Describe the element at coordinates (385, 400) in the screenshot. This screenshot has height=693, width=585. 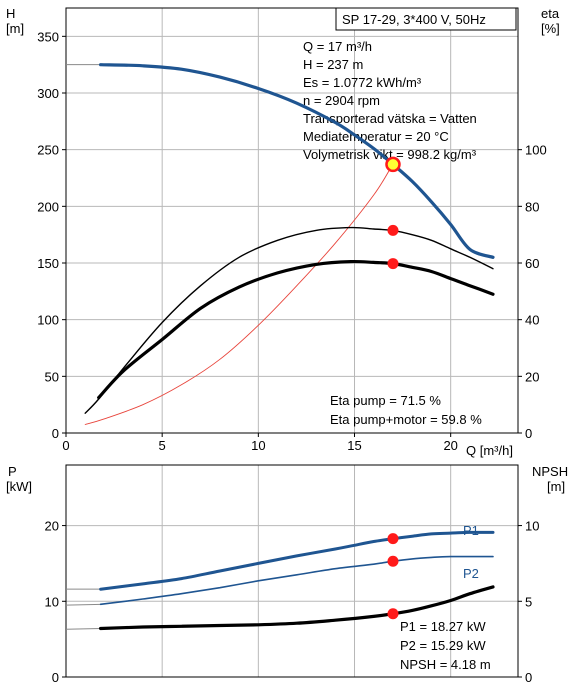
I see `eta-pump-text: Eta pump = 71.5 %` at that location.